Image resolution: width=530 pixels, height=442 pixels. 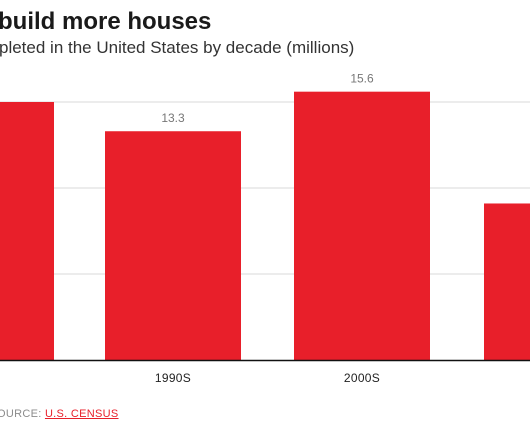 What do you see at coordinates (173, 118) in the screenshot?
I see `value-label-1: 13.3` at bounding box center [173, 118].